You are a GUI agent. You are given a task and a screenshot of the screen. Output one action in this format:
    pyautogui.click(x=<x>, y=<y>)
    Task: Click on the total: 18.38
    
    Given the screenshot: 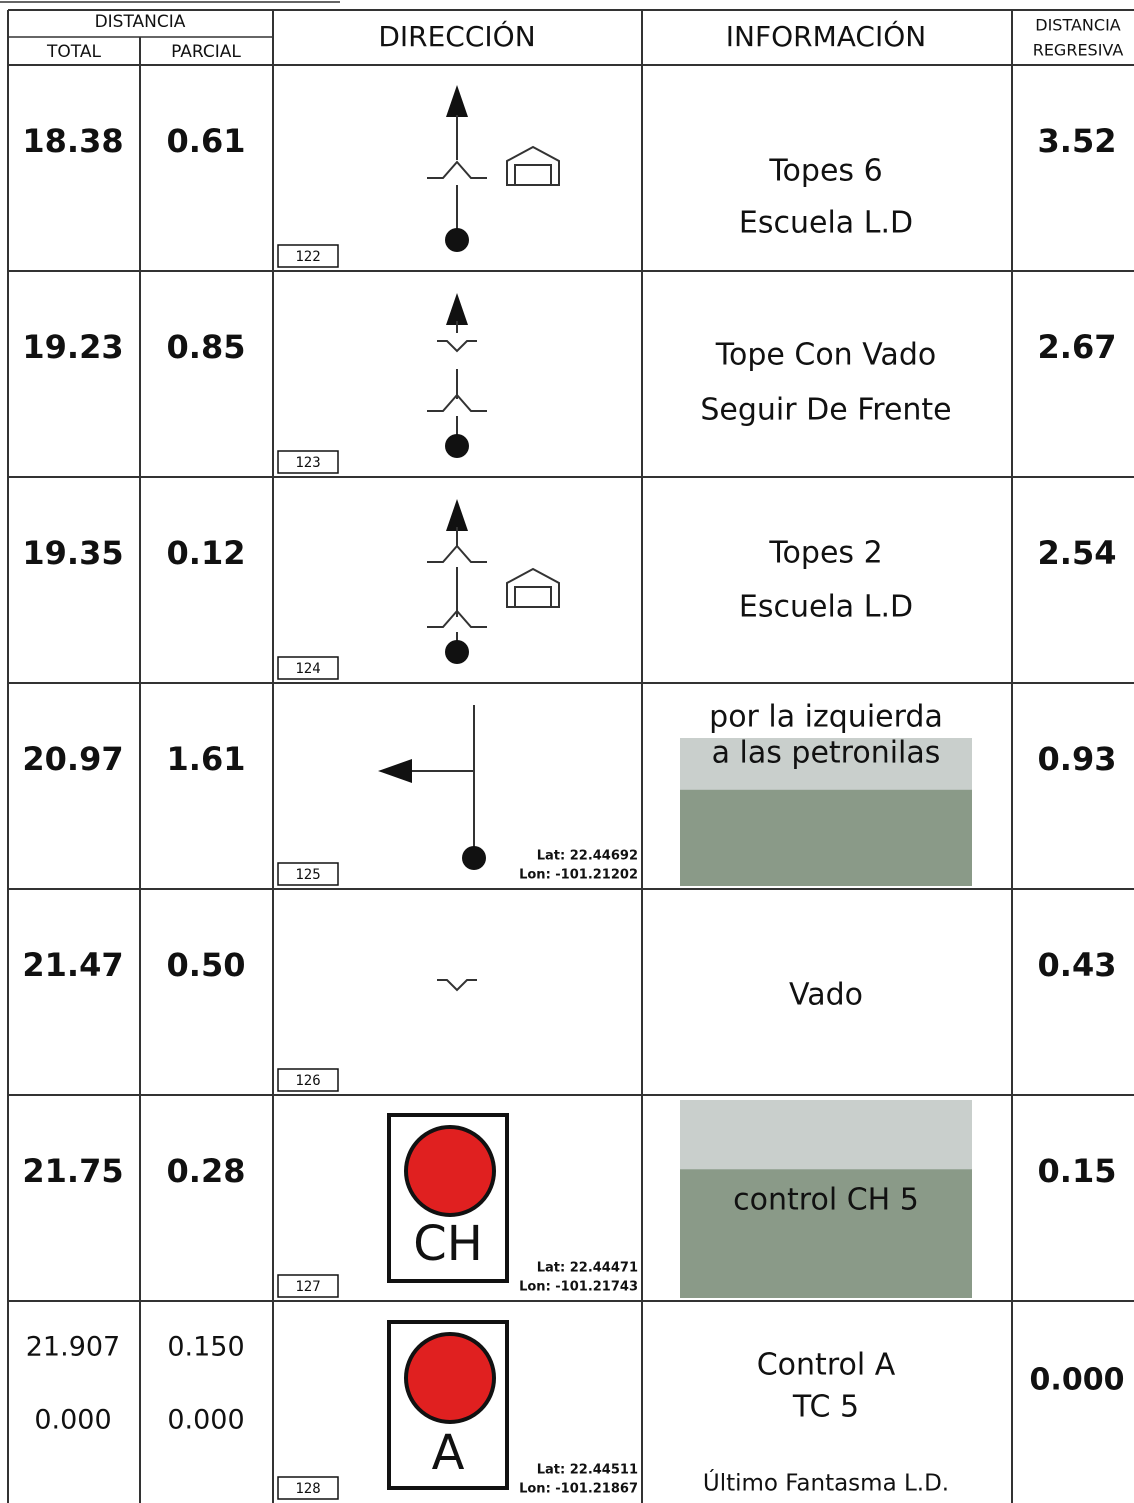 What is the action you would take?
    pyautogui.click(x=72, y=141)
    